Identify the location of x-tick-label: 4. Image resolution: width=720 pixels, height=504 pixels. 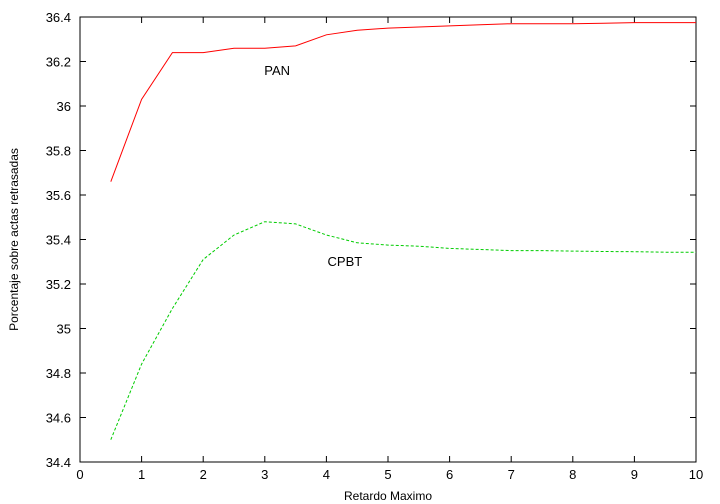
(326, 474).